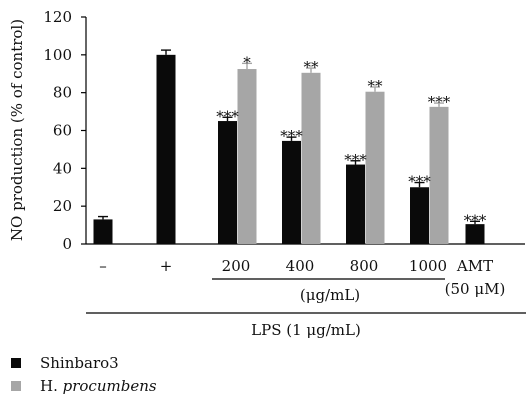  Describe the element at coordinates (67, 244) in the screenshot. I see `y-tick-label: 0` at that location.